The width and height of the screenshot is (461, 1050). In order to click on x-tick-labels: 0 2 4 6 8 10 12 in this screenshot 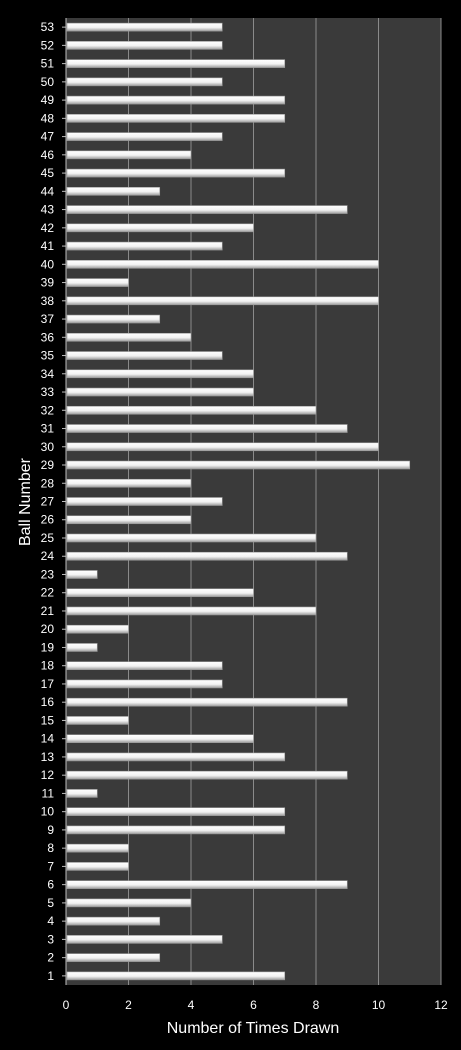, I will do `click(255, 1005)`.